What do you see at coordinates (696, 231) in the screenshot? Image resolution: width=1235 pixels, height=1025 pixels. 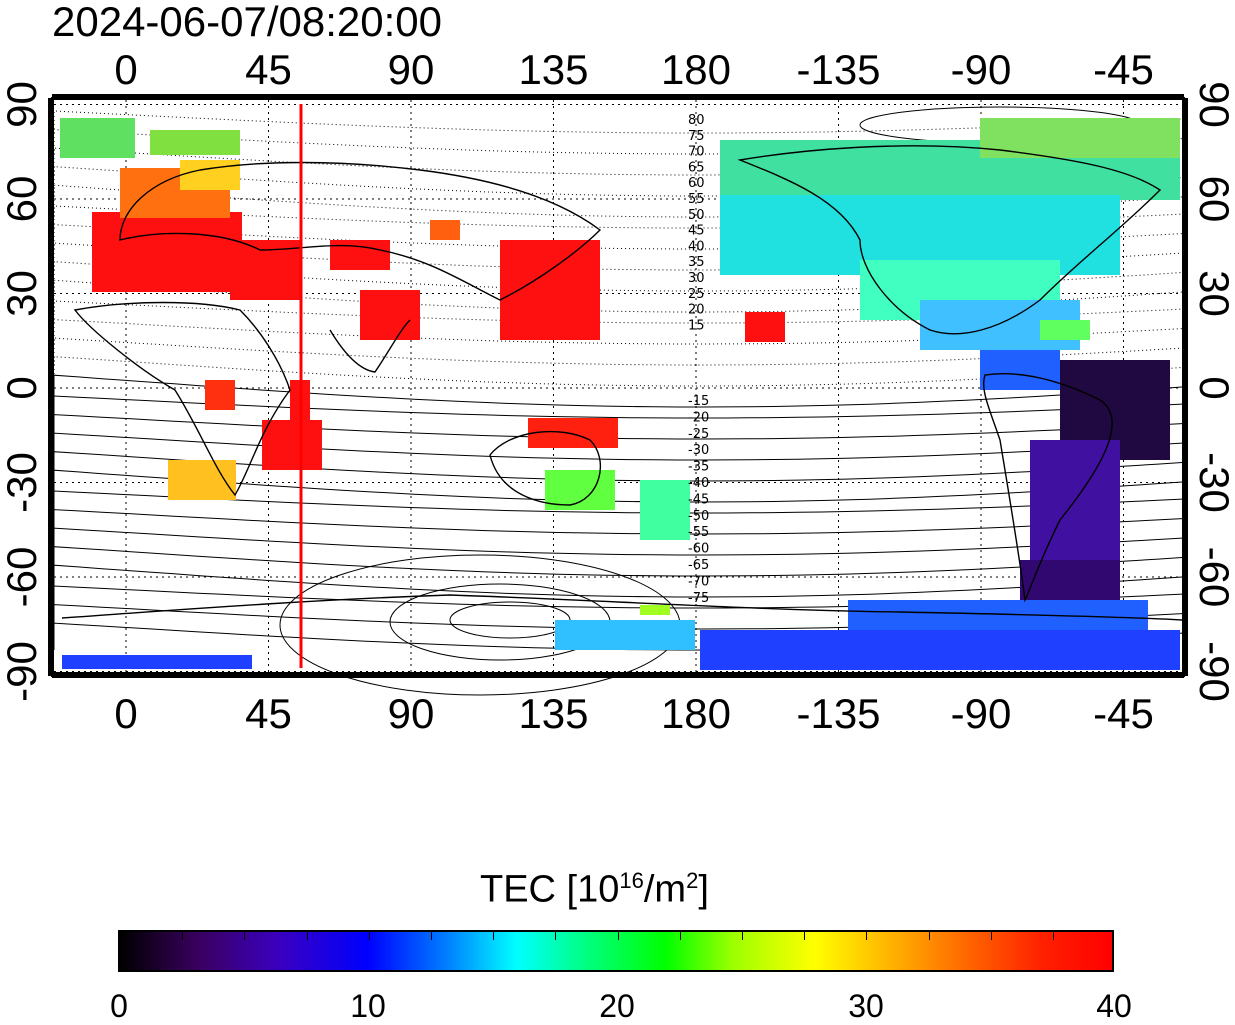 I see `mlat-label-north: 45` at bounding box center [696, 231].